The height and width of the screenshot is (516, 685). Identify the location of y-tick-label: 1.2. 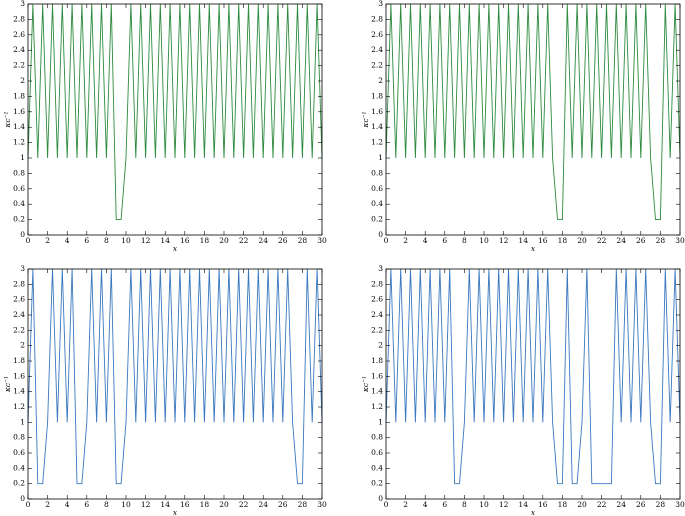
(19, 142).